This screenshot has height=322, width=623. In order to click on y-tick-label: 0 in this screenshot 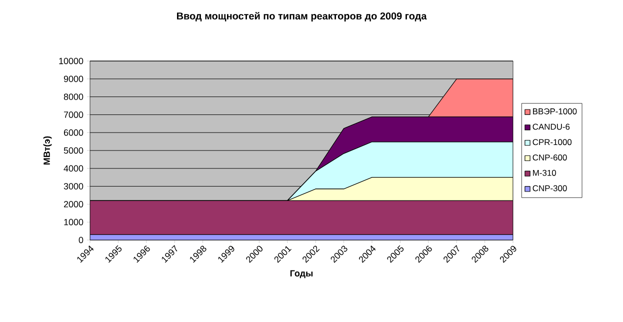, I will do `click(81, 240)`.